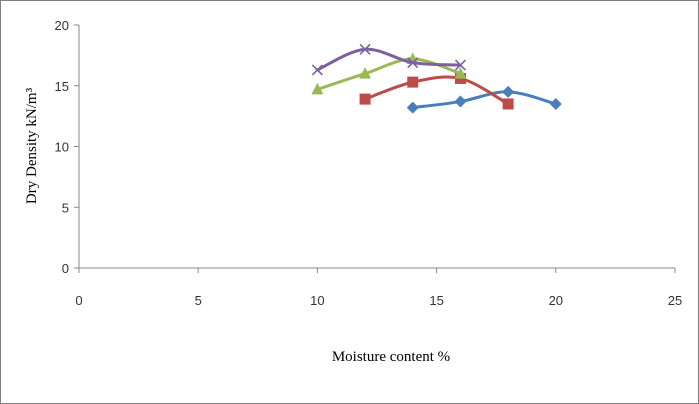 The image size is (699, 404). I want to click on series-layer, so click(436, 78).